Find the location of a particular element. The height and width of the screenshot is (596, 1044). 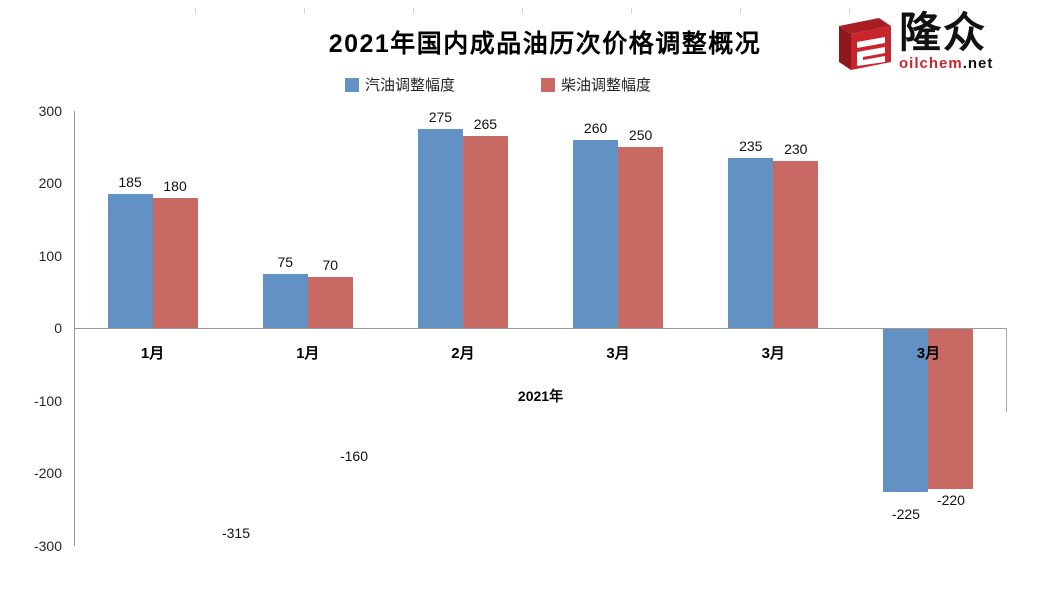

bar-value-label: 265 is located at coordinates (485, 123).